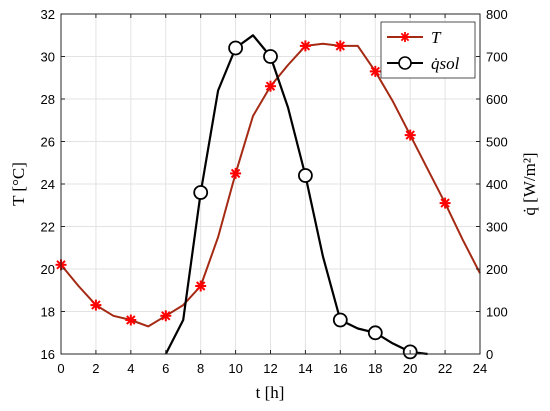 The image size is (550, 411). Describe the element at coordinates (270, 392) in the screenshot. I see `x-axis-title: t [h]` at that location.